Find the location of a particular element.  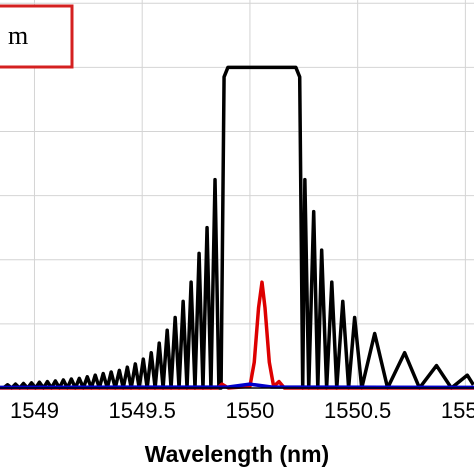

x-tick-label: 1551 is located at coordinates (457, 410).